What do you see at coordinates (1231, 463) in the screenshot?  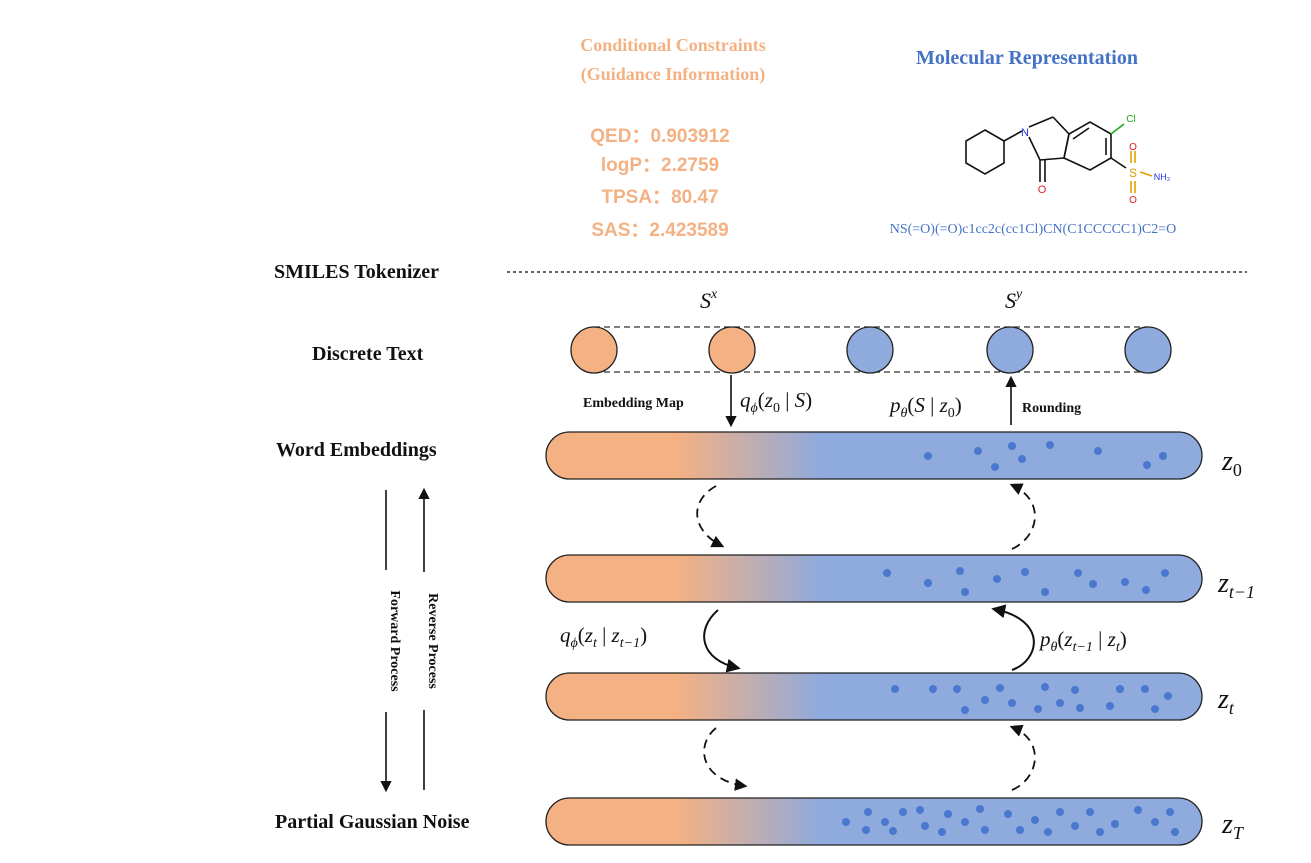 I see `latent-label-z0: z0` at bounding box center [1231, 463].